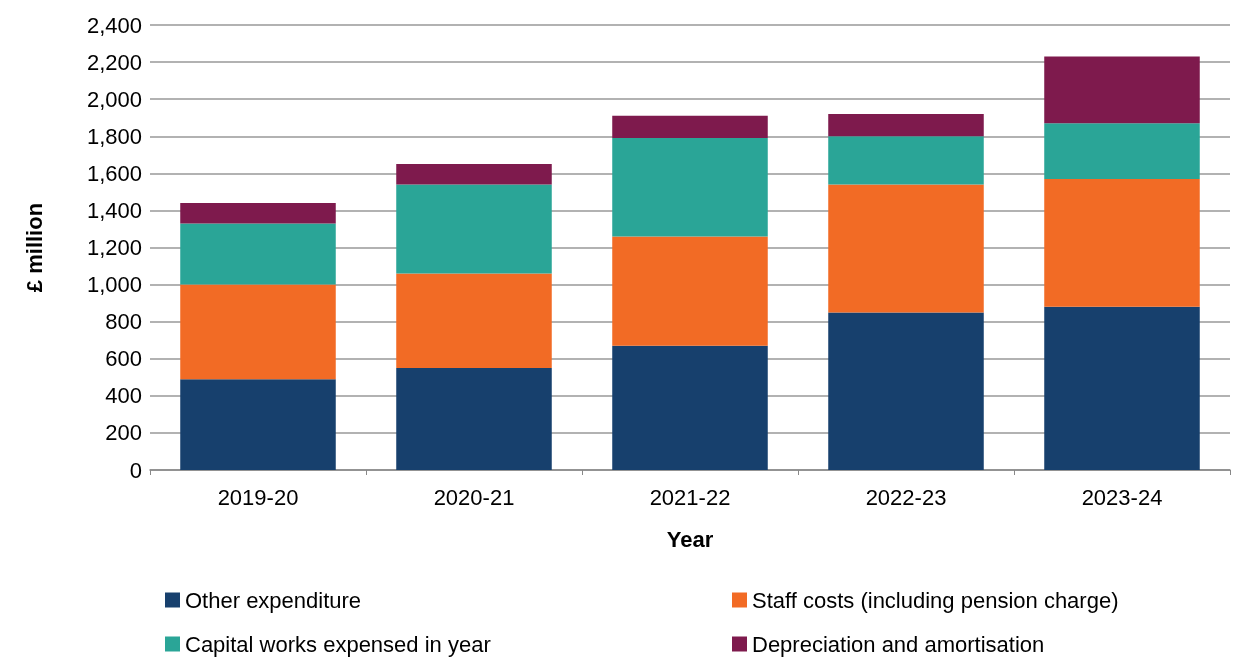 This screenshot has height=659, width=1239. Describe the element at coordinates (258, 497) in the screenshot. I see `x-tick-label: 2019-20` at that location.